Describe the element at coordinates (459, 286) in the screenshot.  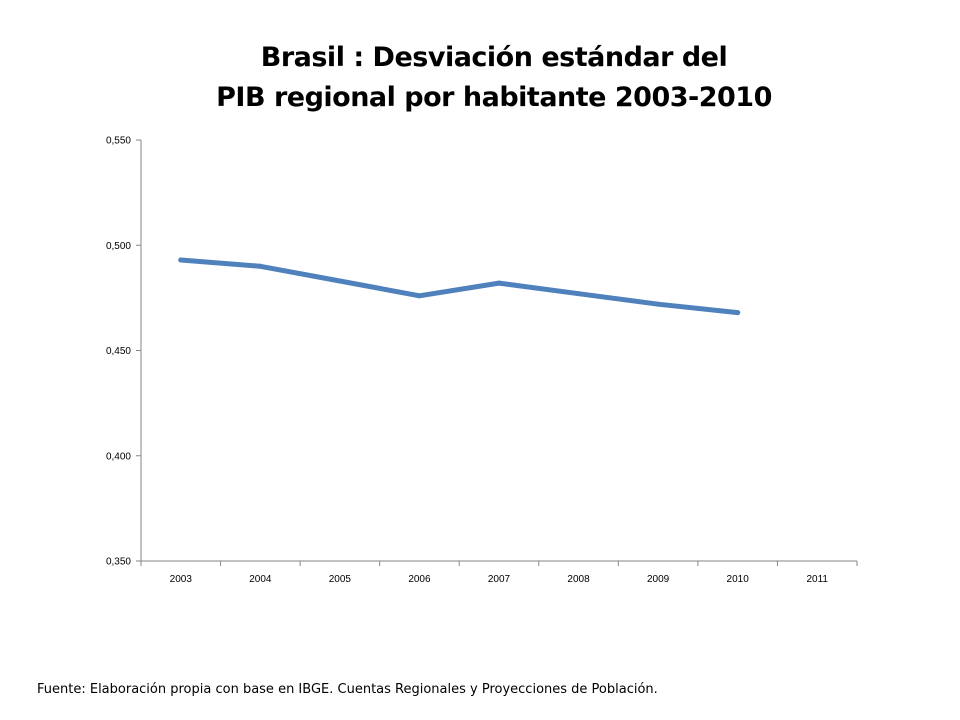
I see `series-line` at that location.